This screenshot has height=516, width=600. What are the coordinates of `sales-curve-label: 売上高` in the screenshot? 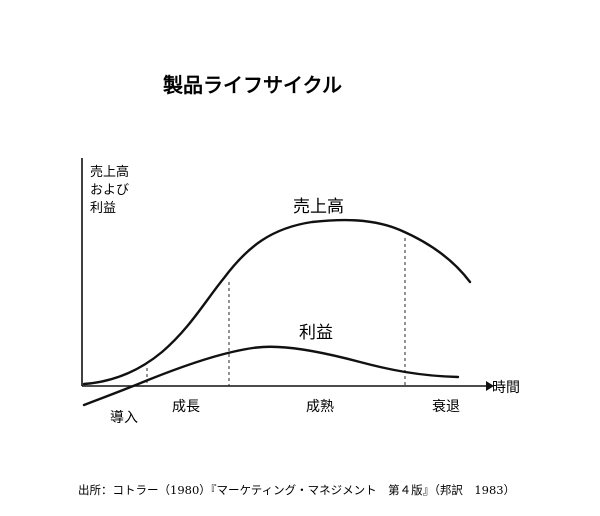 It's located at (318, 207).